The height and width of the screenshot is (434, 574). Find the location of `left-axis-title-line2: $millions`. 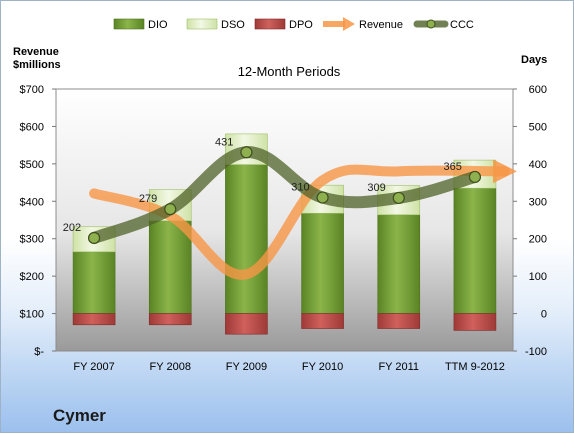

left-axis-title-line2: $millions is located at coordinates (37, 65).